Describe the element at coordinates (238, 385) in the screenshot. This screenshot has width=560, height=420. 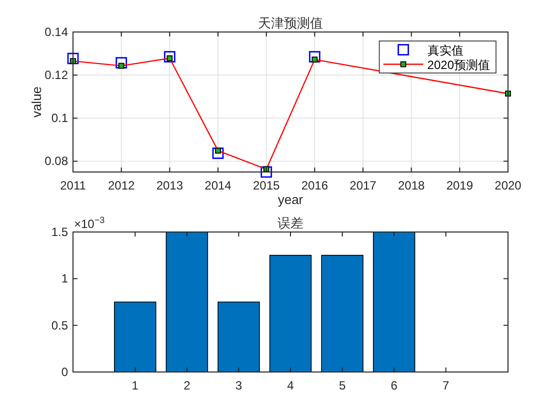
I see `x-tick-label: 3` at that location.